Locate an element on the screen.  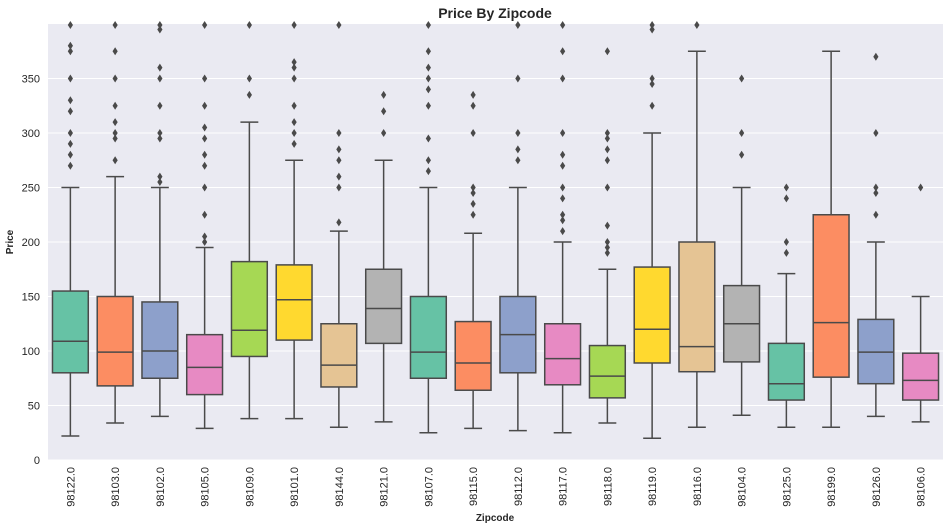
x-tick-label: 98122.0 is located at coordinates (71, 487).